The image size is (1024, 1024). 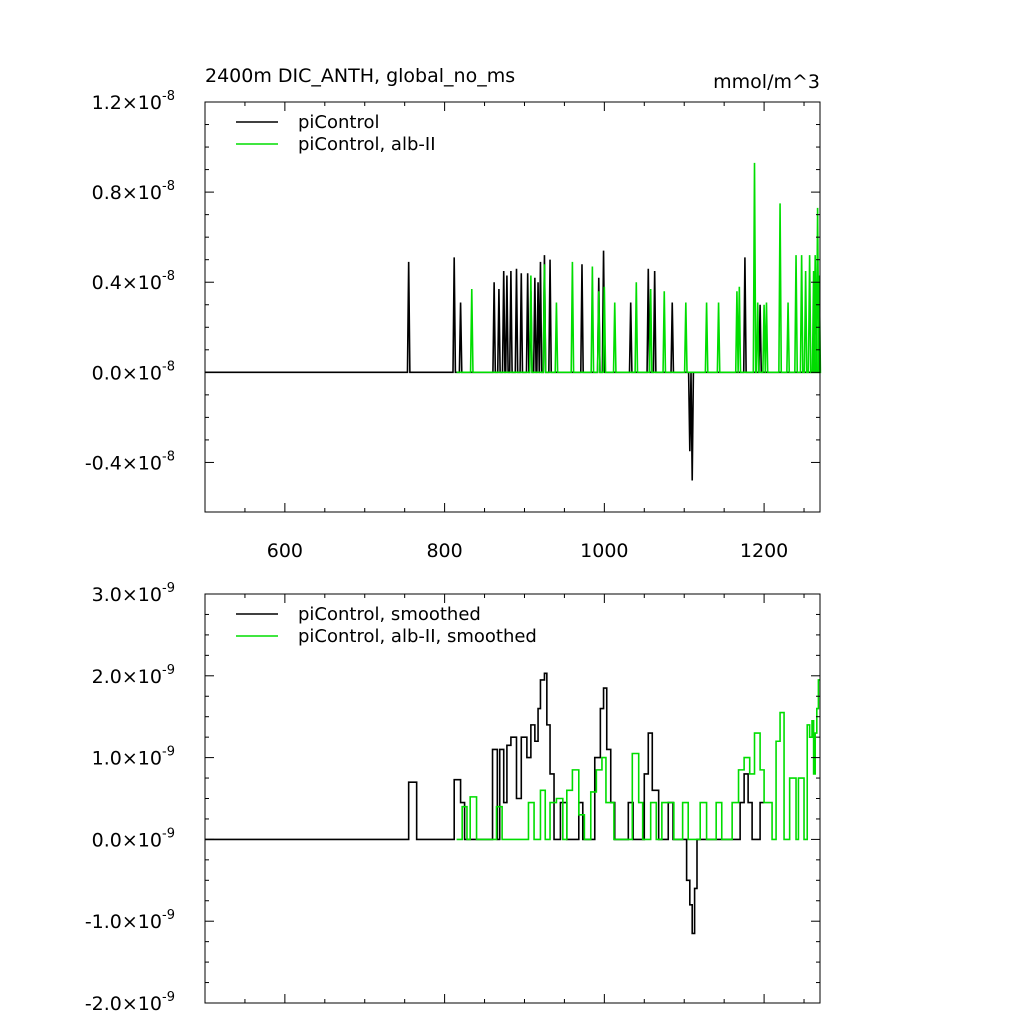 What do you see at coordinates (103, 1004) in the screenshot?
I see `y-tick-mantissa: -2.0` at bounding box center [103, 1004].